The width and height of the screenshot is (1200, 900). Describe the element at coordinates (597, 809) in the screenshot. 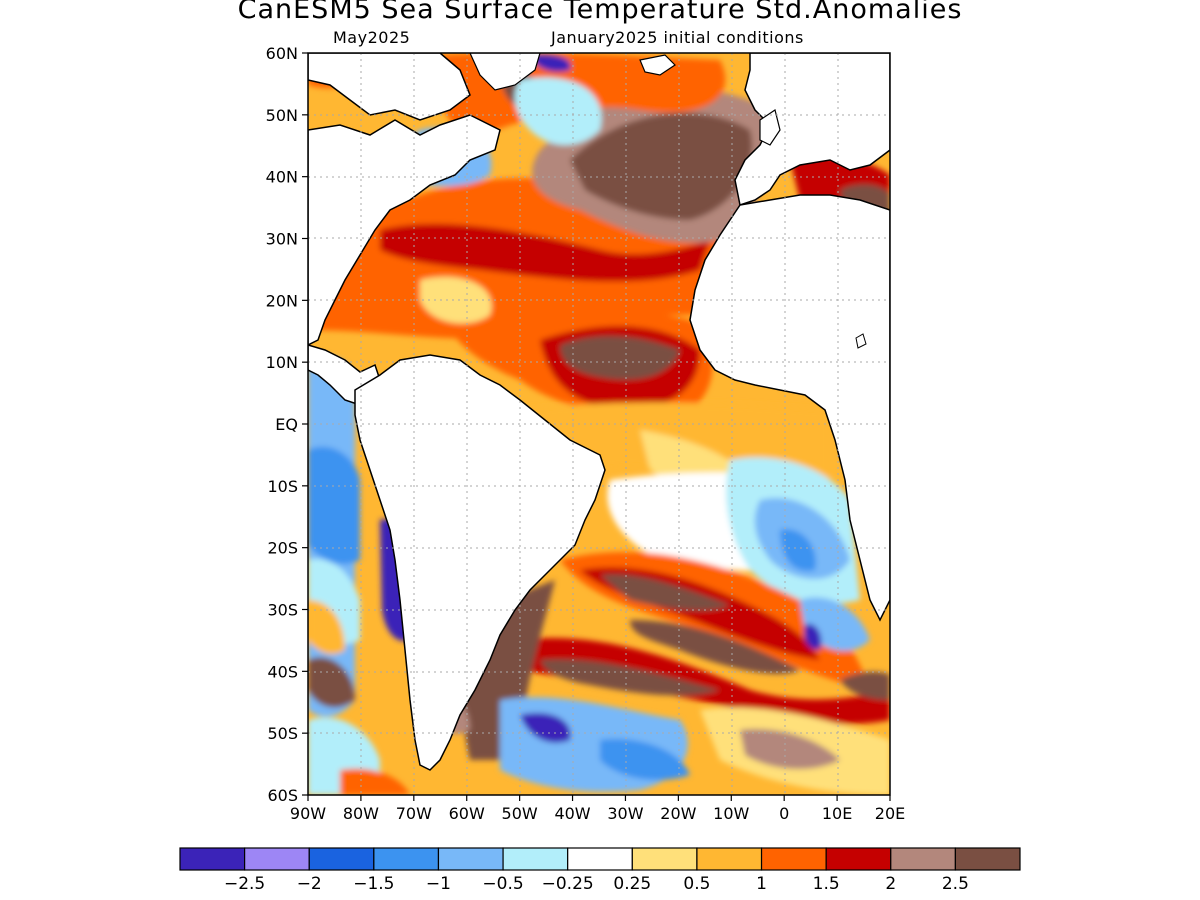

I see `longitude-axis: 90W 80W 70W 60W 50W 40W 30W 20W 10W 0 10E 20E` at that location.